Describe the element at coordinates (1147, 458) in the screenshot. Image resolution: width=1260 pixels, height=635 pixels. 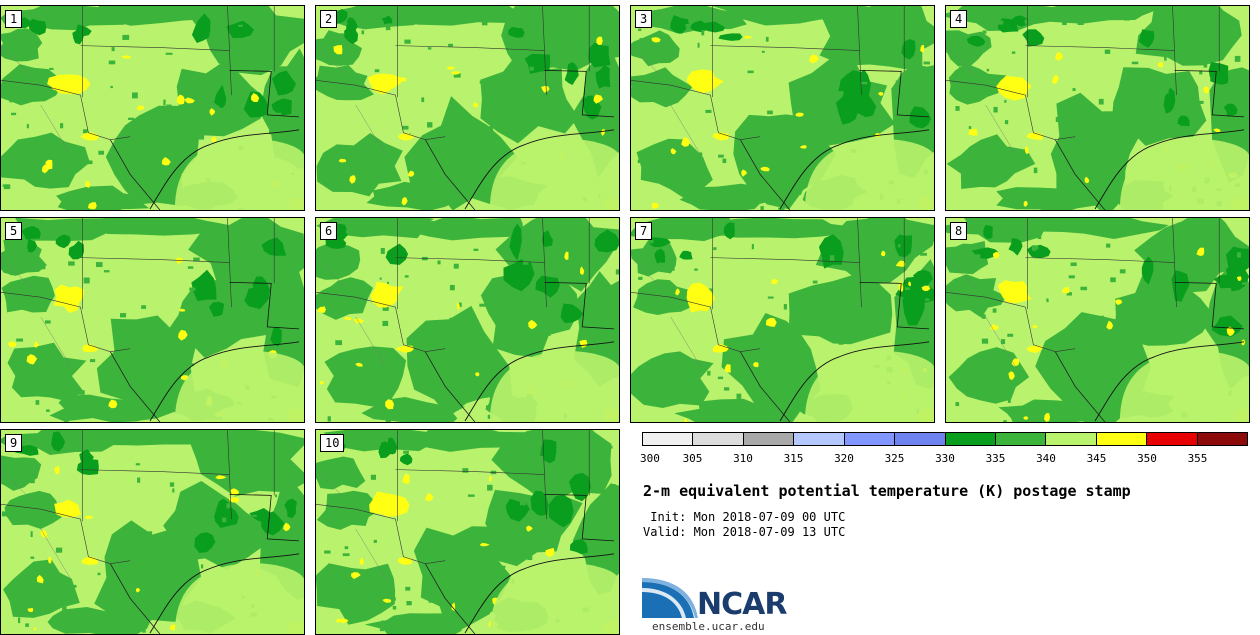
I see `colorbar-tick-label: 350` at that location.